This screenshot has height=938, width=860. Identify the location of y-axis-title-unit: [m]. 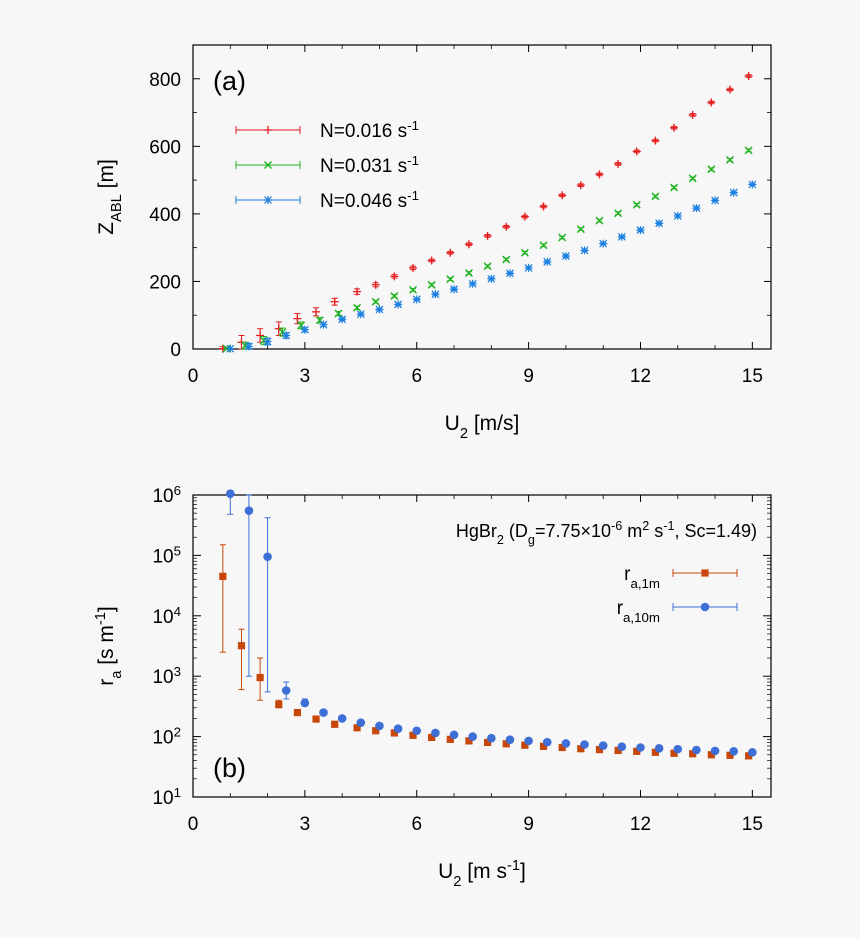
(106, 176).